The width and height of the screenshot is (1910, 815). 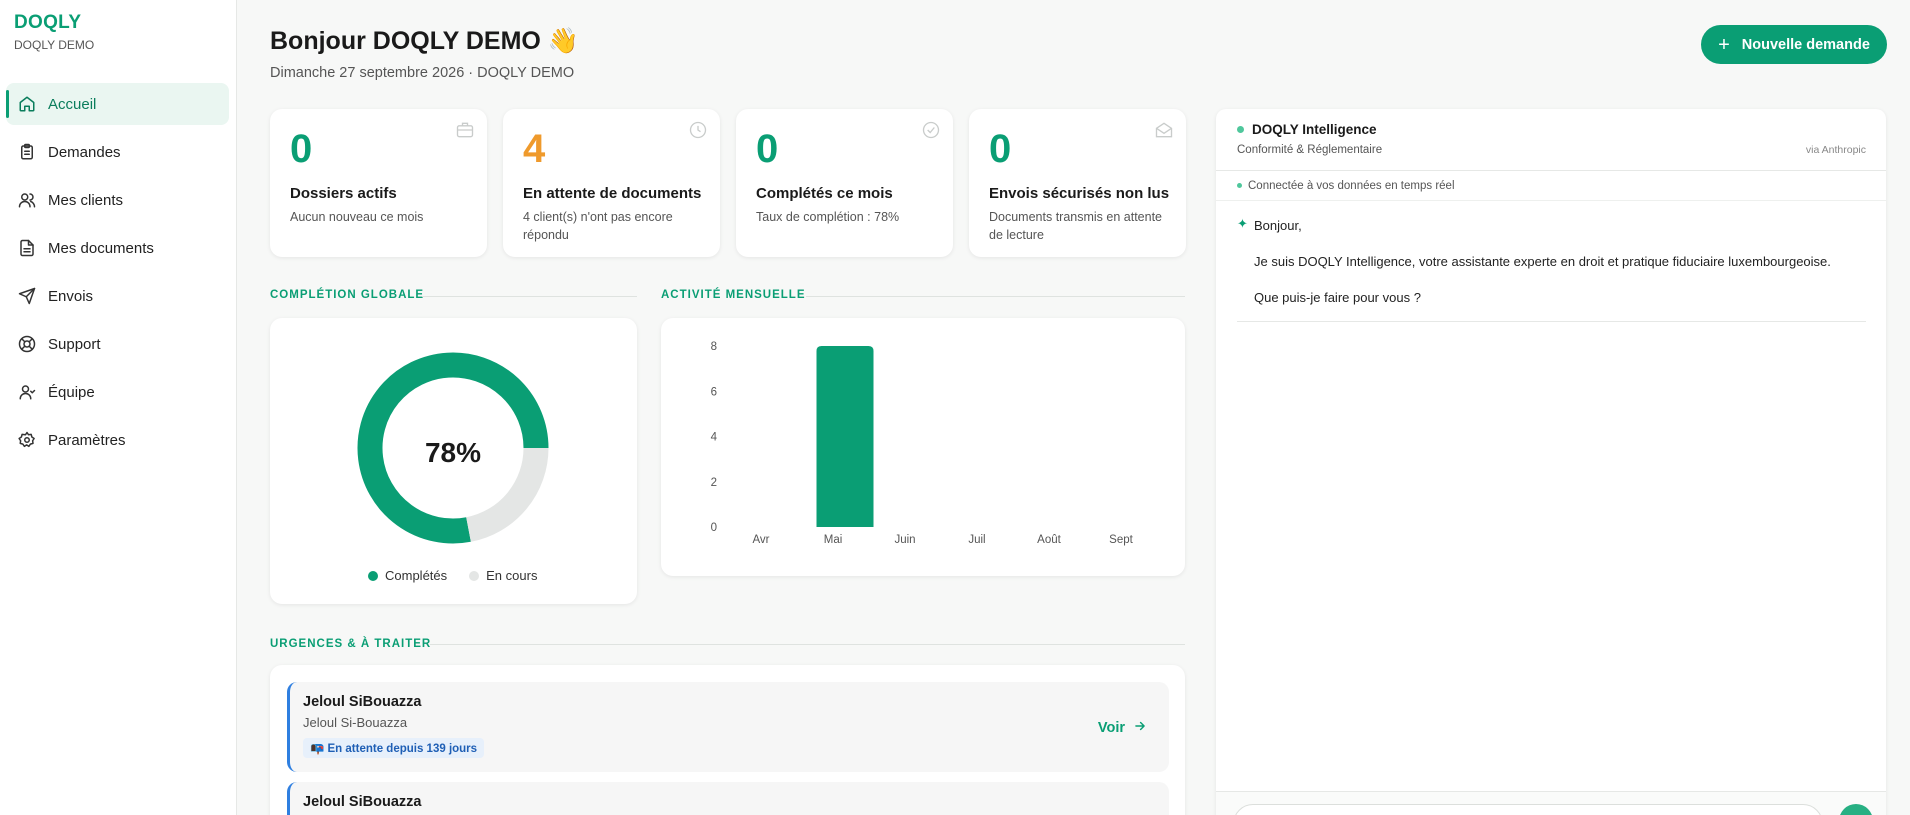 I want to click on sidebar-item-label: Accueil, so click(x=72, y=104).